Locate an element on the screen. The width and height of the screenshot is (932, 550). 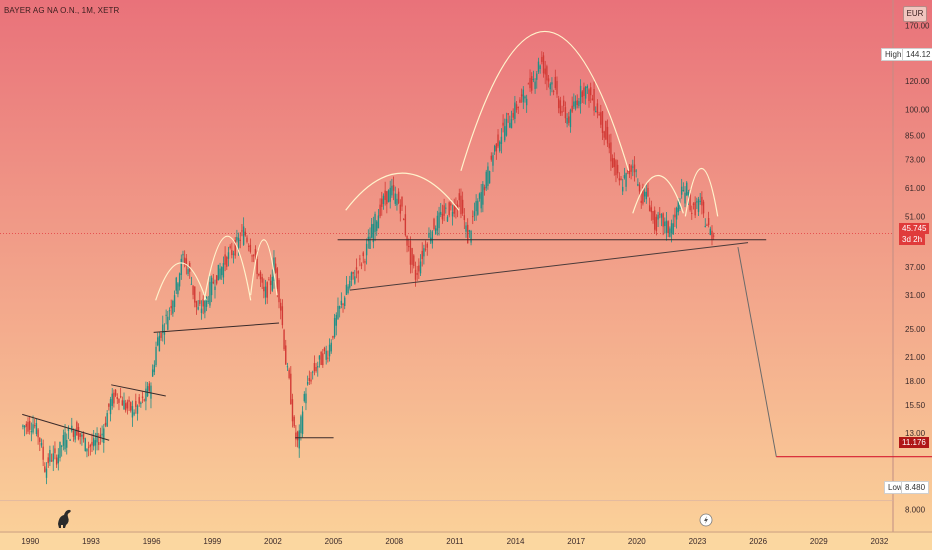
pattern-arc is located at coordinates (658, 194).